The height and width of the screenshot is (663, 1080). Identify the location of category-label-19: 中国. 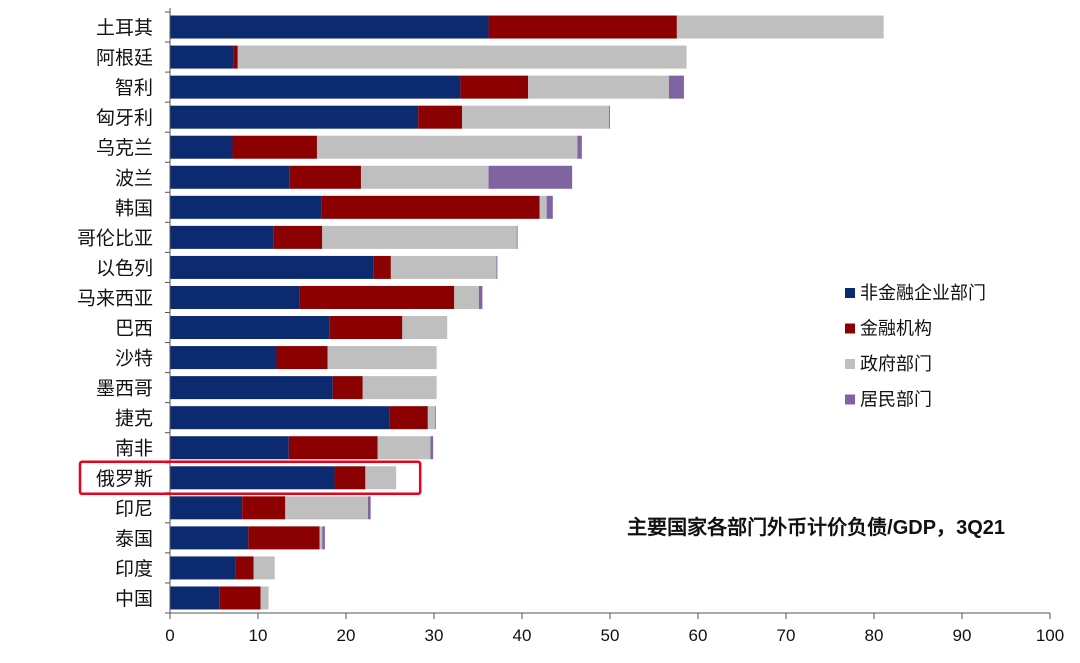
(134, 599).